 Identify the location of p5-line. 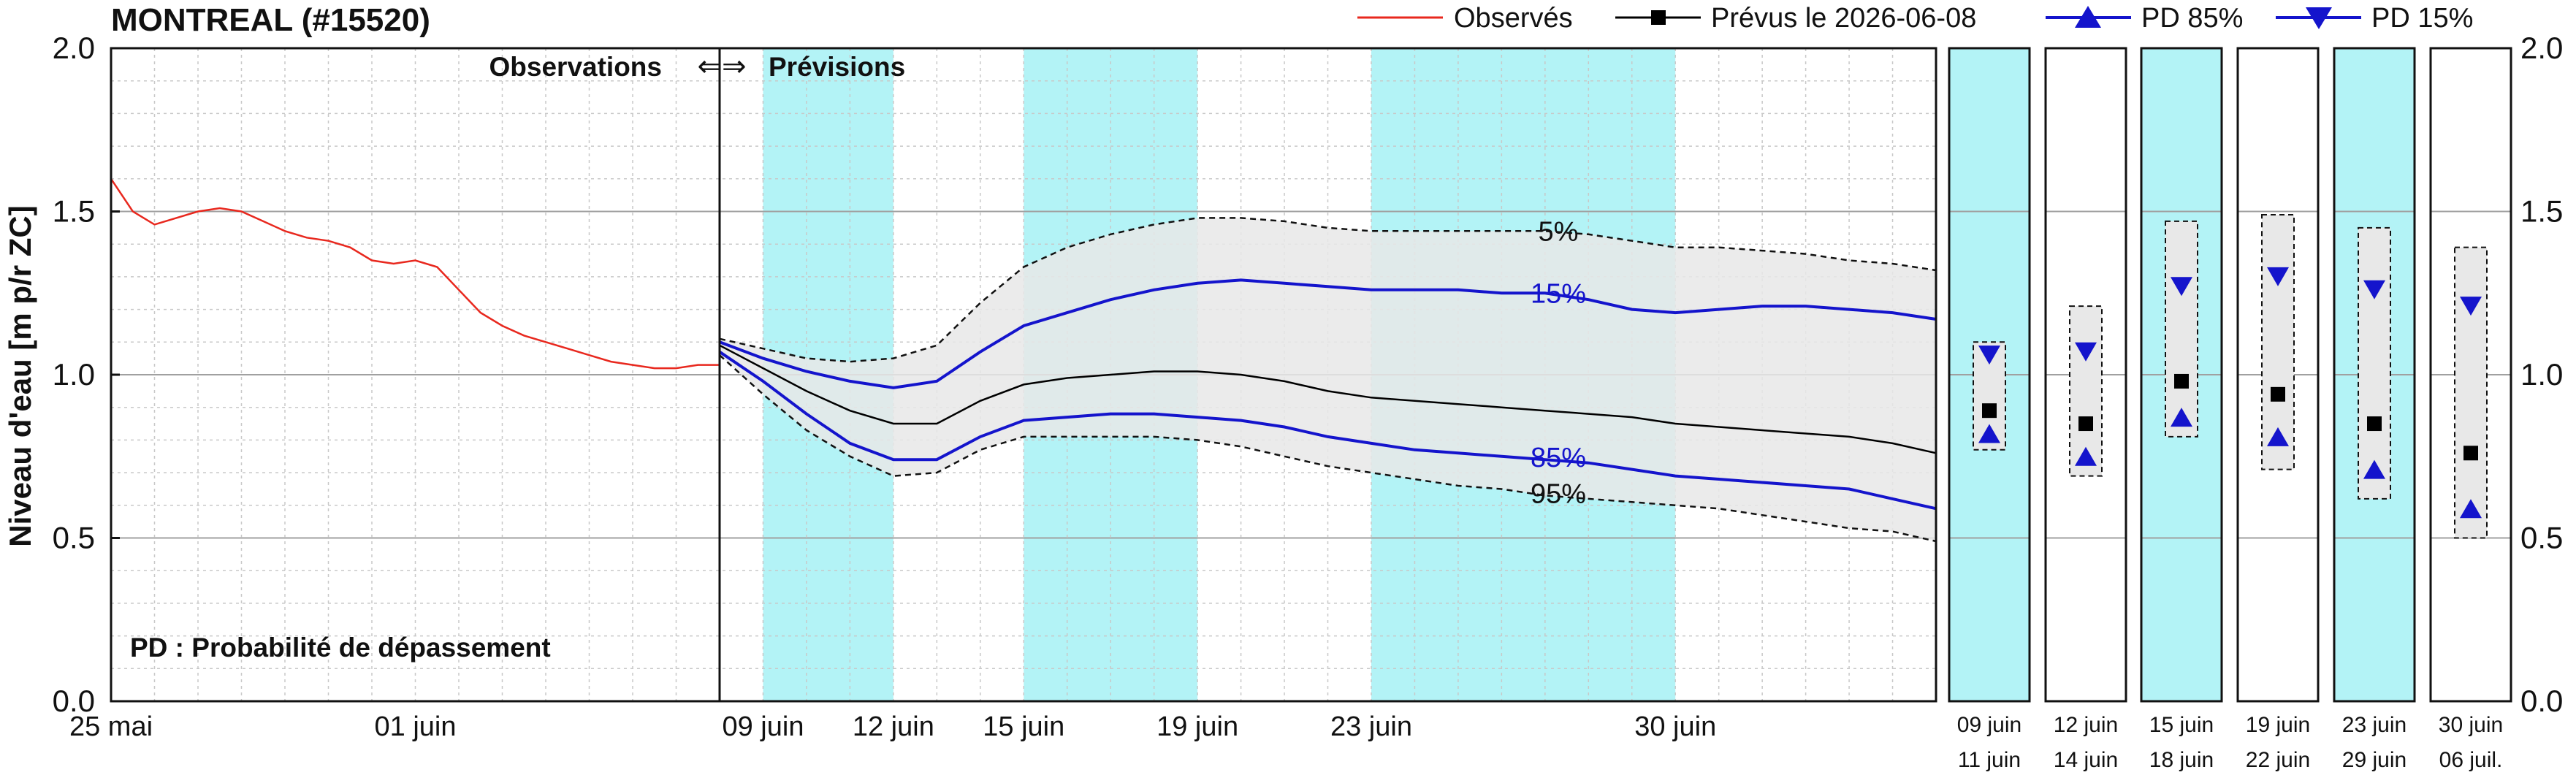
(1328, 290).